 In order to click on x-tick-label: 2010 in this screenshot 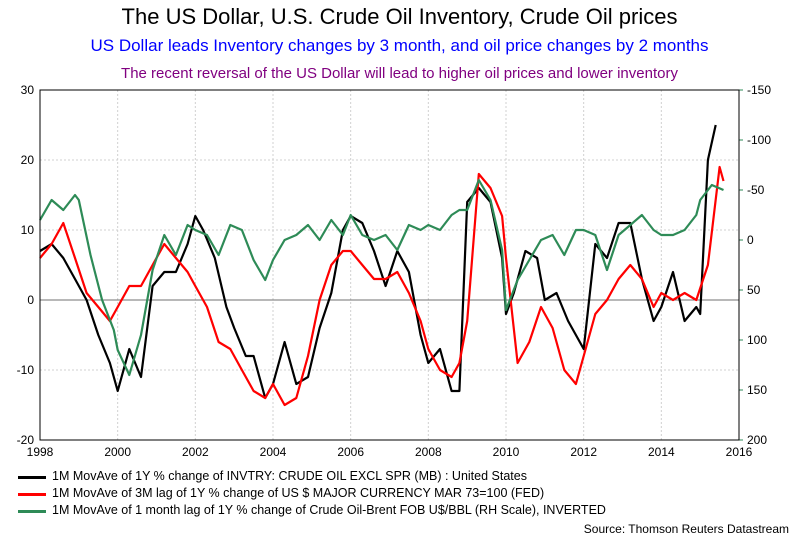, I will do `click(506, 452)`.